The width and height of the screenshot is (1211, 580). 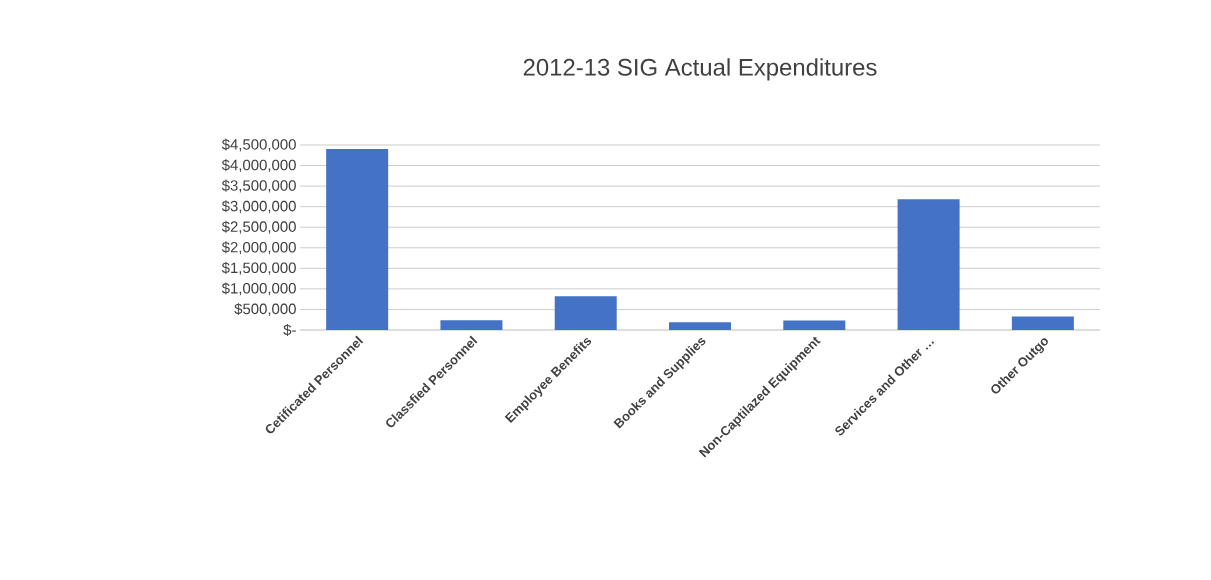 I want to click on y-tick-label: $4,500,000, so click(x=258, y=145).